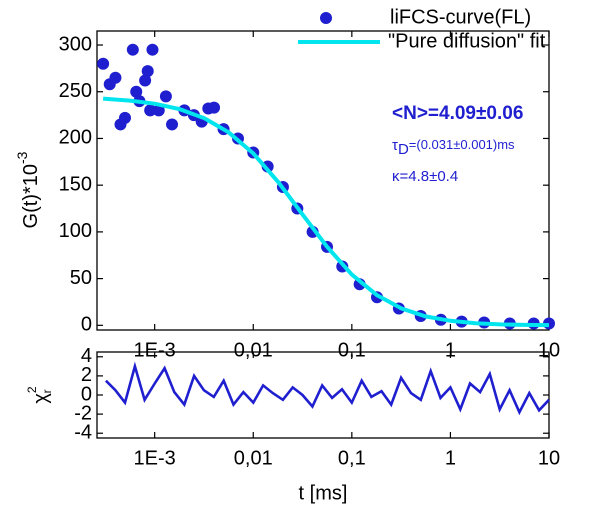 This screenshot has width=592, height=508. I want to click on y-axis-label-exp: -3, so click(22, 157).